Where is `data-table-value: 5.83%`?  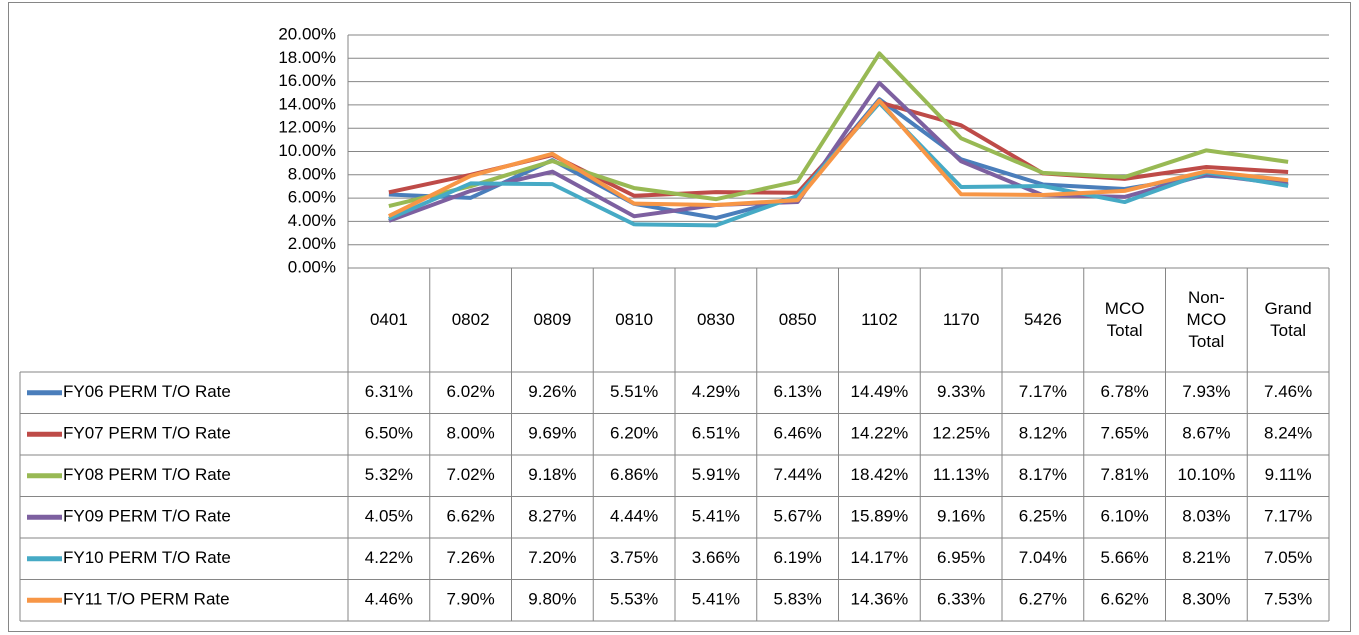 data-table-value: 5.83% is located at coordinates (798, 599).